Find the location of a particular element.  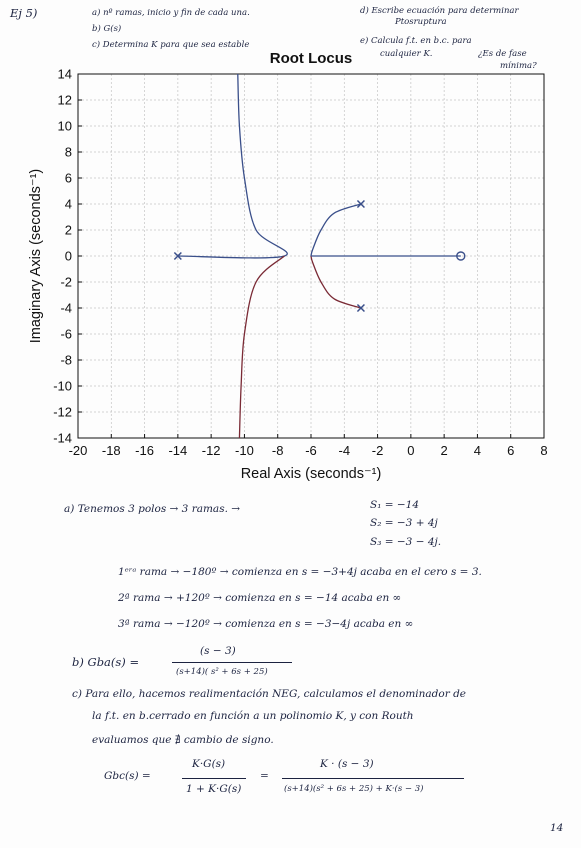

x-tick-label: 8 is located at coordinates (543, 450).